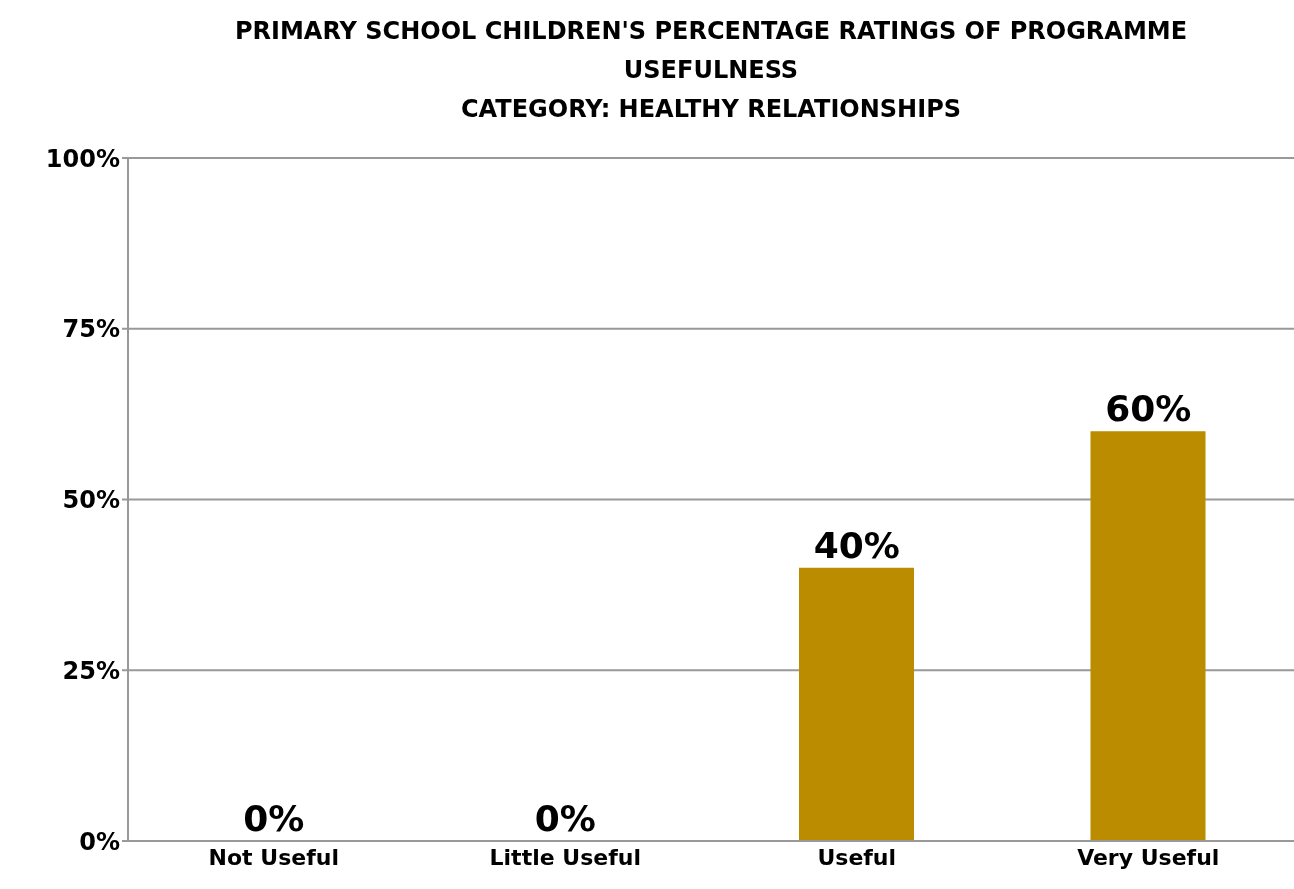 Image resolution: width=1294 pixels, height=889 pixels. What do you see at coordinates (1148, 857) in the screenshot?
I see `x-tick-label: Very Useful` at bounding box center [1148, 857].